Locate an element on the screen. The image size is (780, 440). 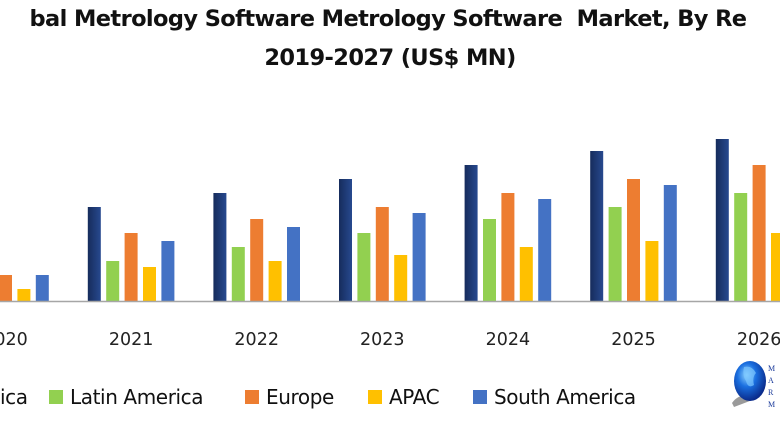
bar-south-america-2023 is located at coordinates (419, 257).